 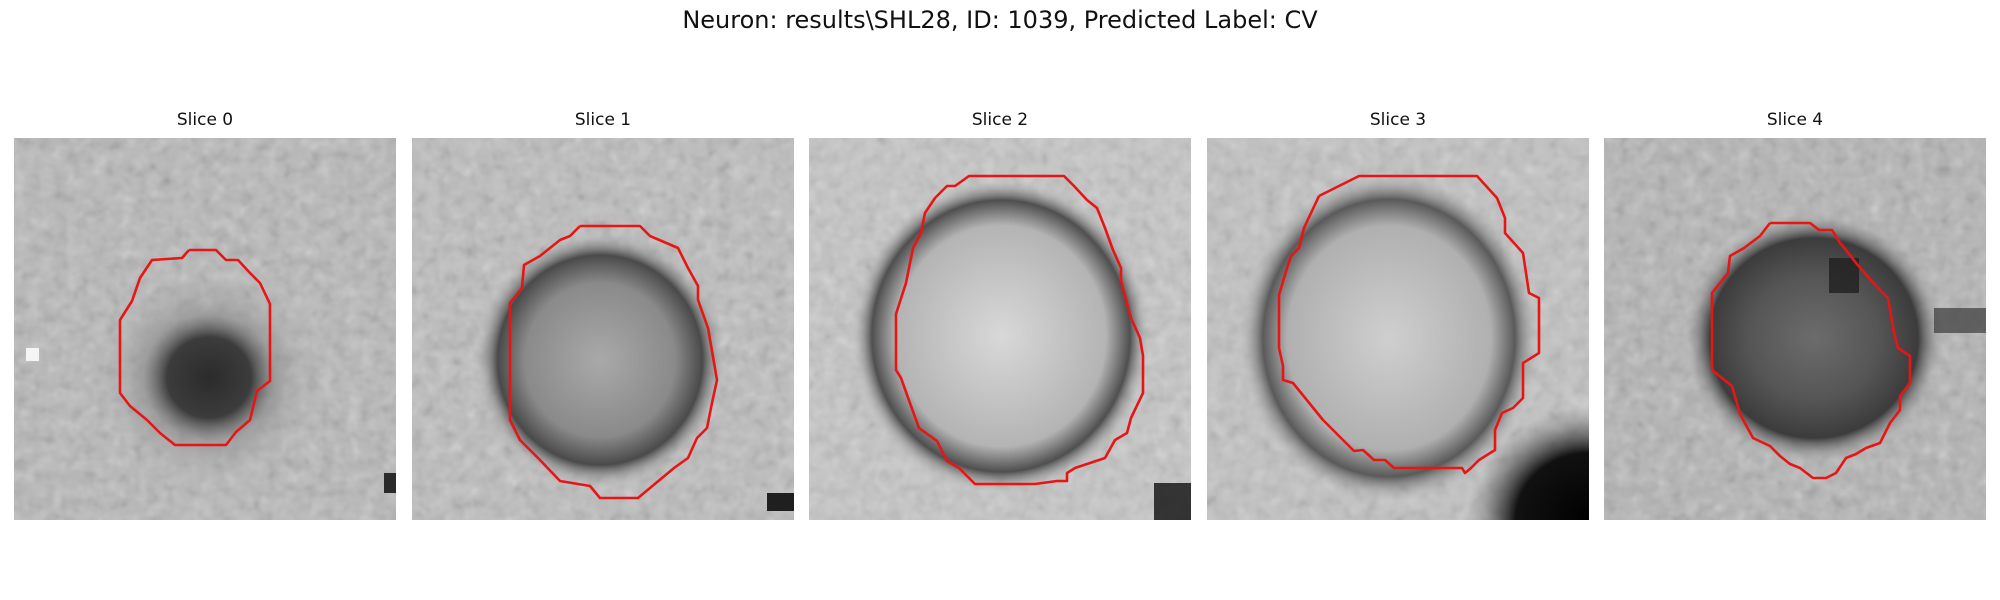 I want to click on slice-panel-1: Slice 1, so click(x=603, y=315).